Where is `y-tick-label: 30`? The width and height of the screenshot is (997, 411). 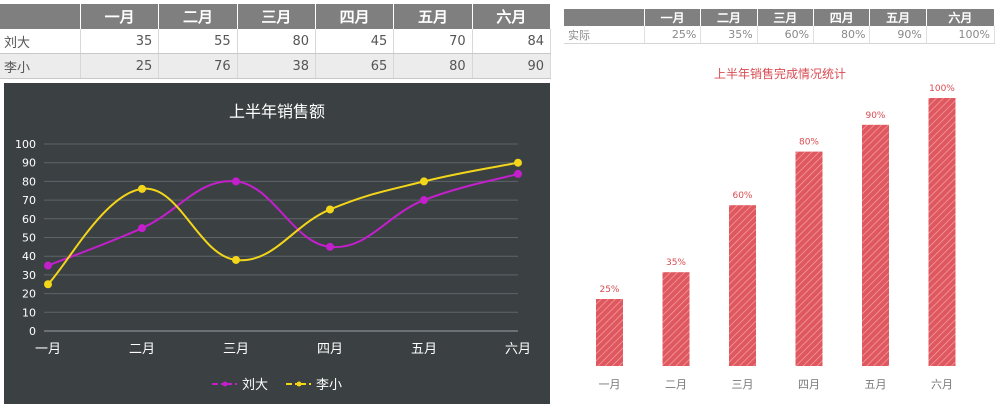
y-tick-label: 30 is located at coordinates (29, 275).